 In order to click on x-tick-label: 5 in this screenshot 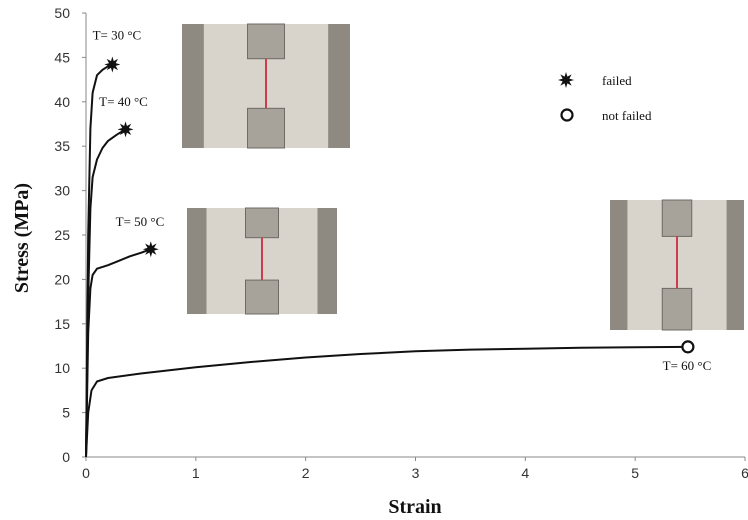, I will do `click(635, 473)`.